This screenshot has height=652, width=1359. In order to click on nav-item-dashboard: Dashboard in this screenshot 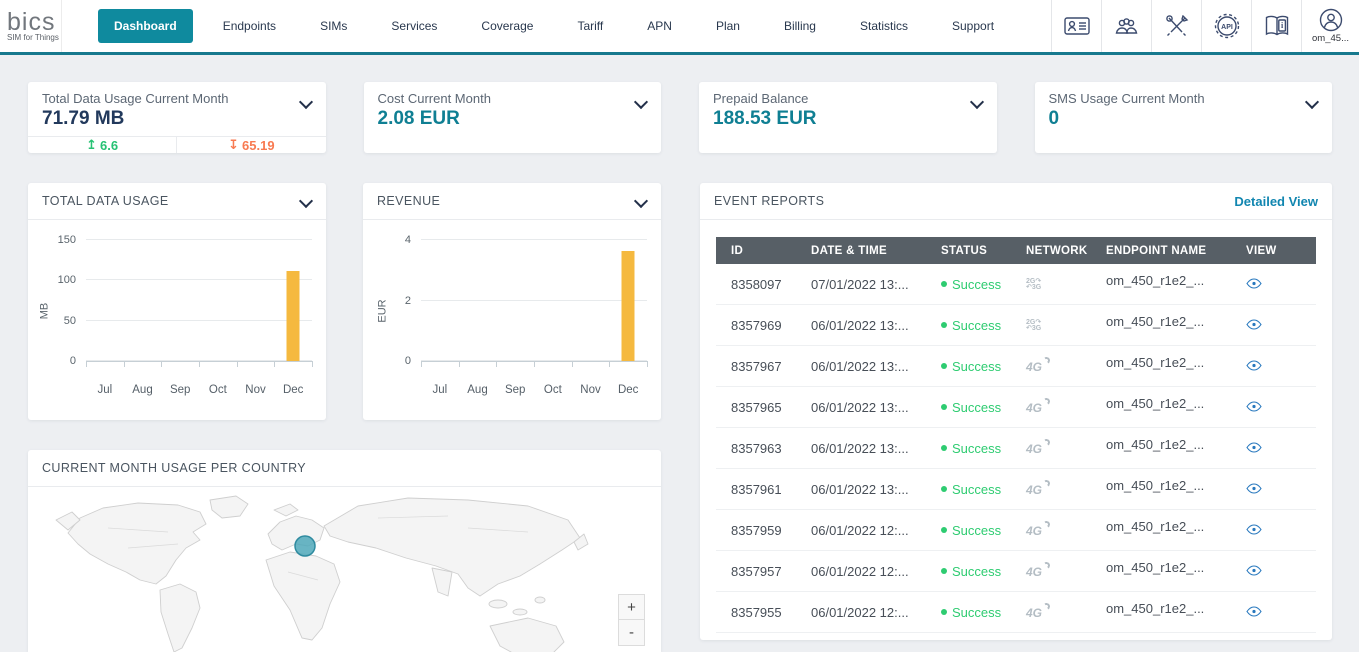, I will do `click(145, 26)`.